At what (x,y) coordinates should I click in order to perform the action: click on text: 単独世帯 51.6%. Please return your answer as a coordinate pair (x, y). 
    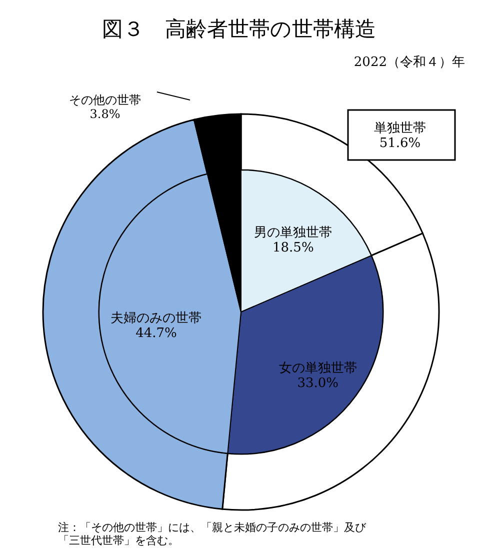
    Looking at the image, I should click on (400, 136).